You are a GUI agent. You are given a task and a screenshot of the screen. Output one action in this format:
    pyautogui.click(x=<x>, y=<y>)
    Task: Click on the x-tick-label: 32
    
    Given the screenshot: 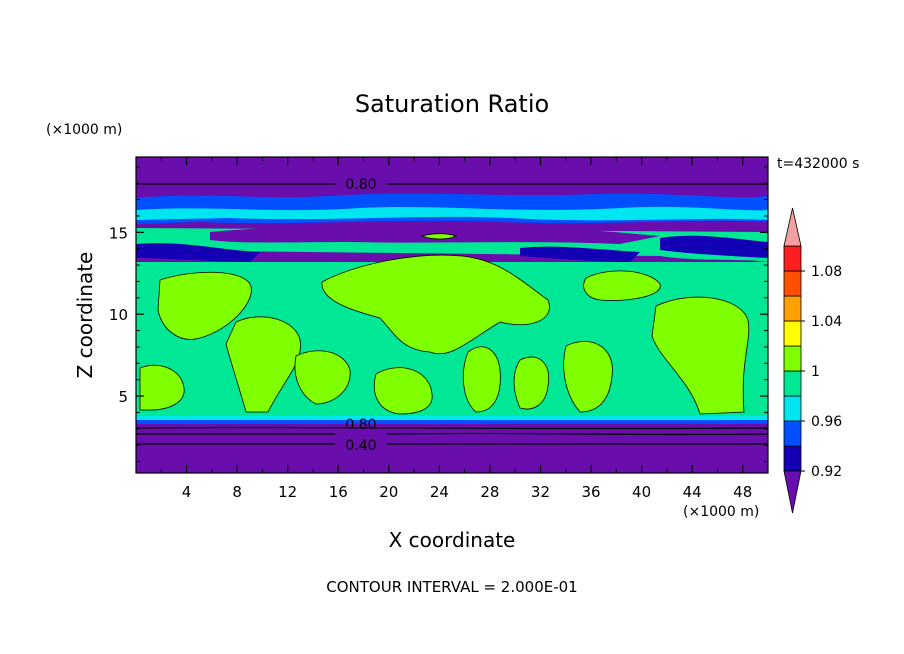 What is the action you would take?
    pyautogui.click(x=540, y=492)
    